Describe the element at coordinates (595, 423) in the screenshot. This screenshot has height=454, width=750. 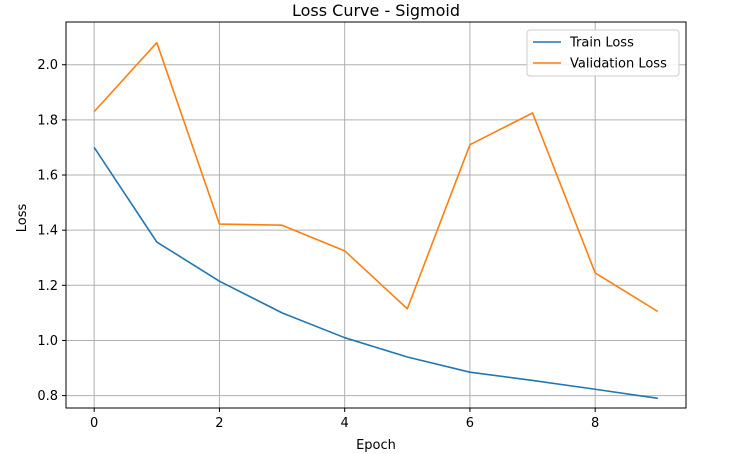
I see `x-tick-label: 8` at that location.